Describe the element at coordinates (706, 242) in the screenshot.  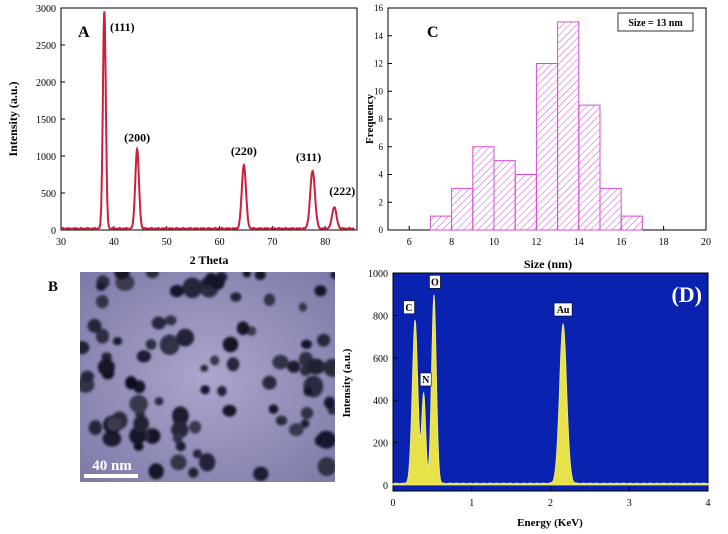
I see `histogram-x-tick-label: 20` at that location.